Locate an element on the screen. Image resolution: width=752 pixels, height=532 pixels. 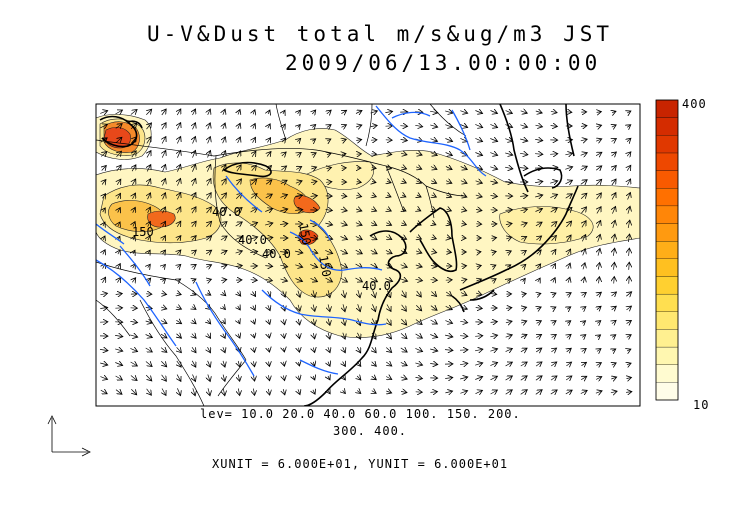
colorbar-max-label: 400 is located at coordinates (694, 104).